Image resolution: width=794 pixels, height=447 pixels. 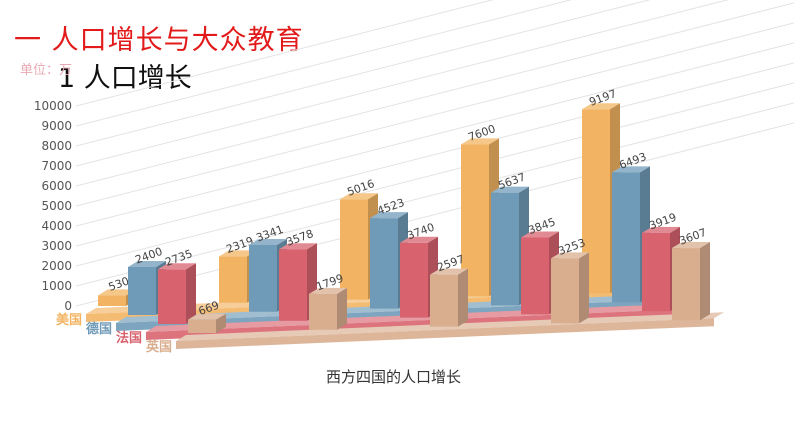 I want to click on gridline, so click(x=284, y=53).